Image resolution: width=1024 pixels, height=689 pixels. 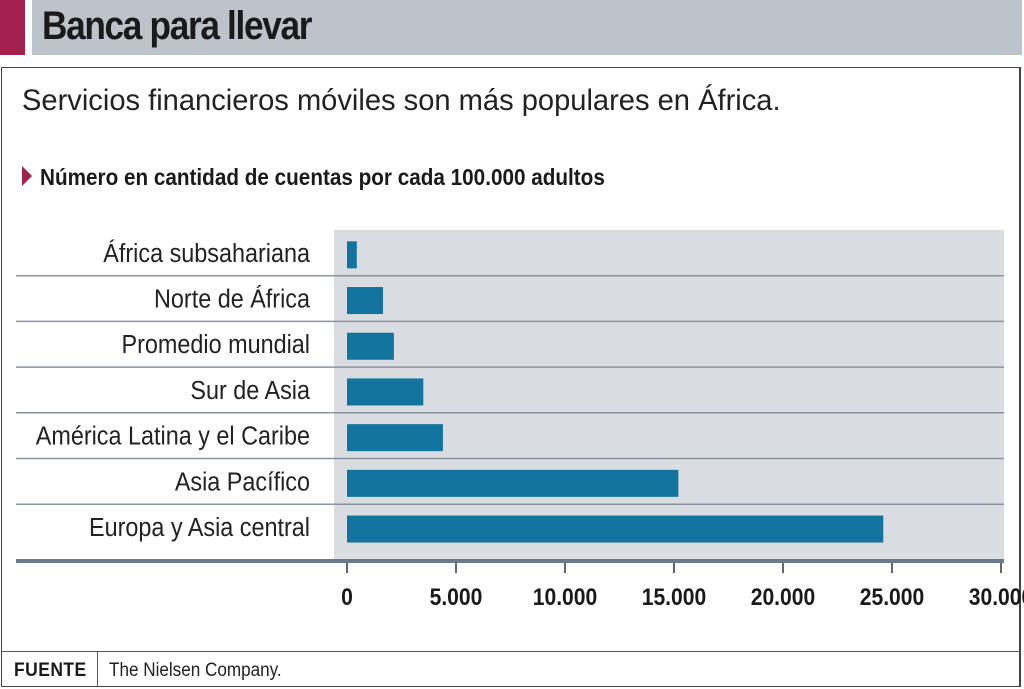 I want to click on header-accent, so click(x=12, y=27).